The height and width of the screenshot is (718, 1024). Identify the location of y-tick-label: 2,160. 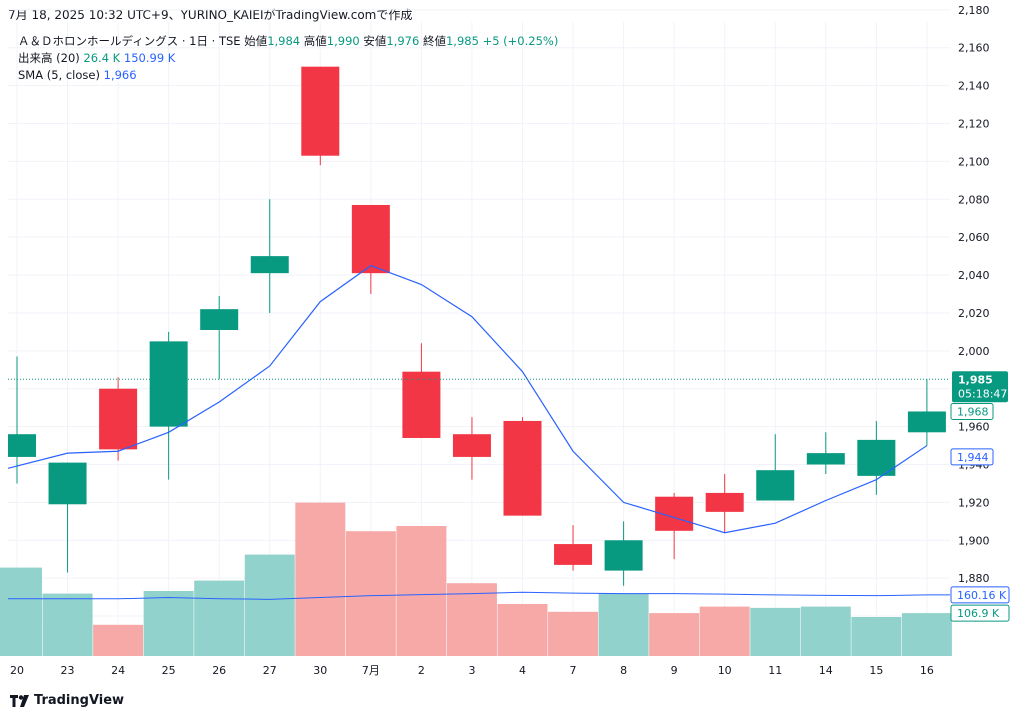
(974, 48).